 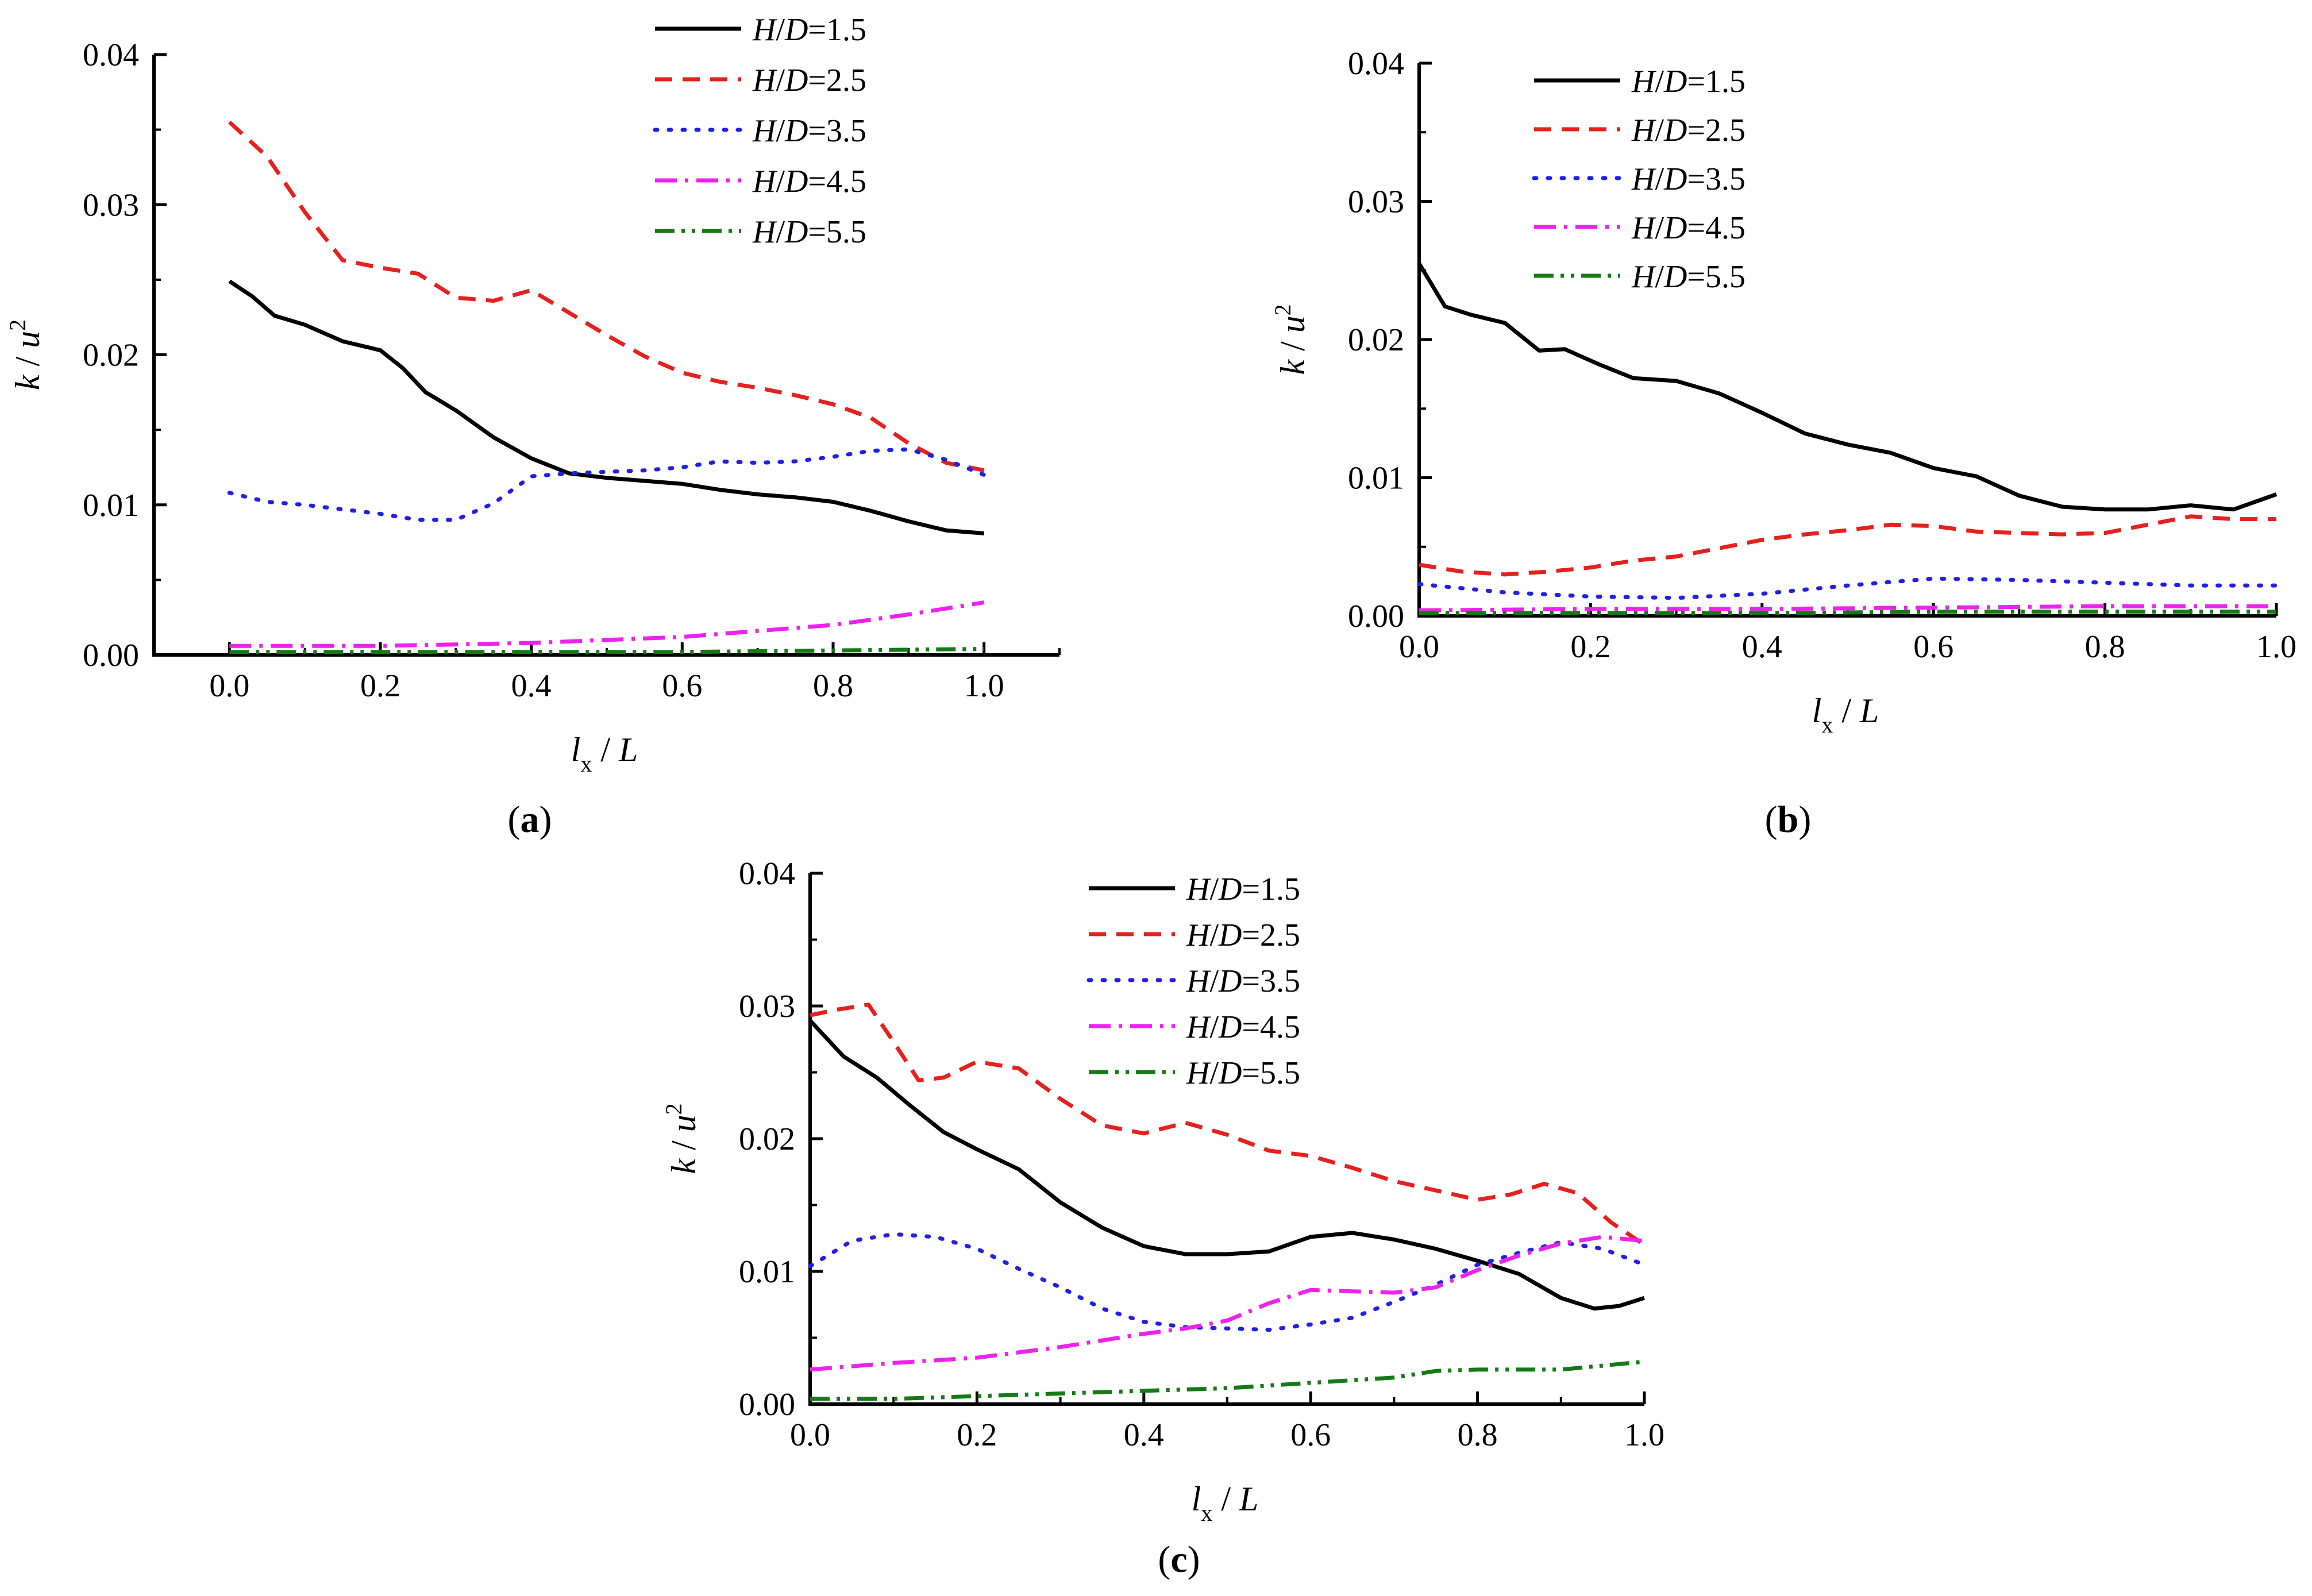 I want to click on panel-label: (b), so click(x=1789, y=820).